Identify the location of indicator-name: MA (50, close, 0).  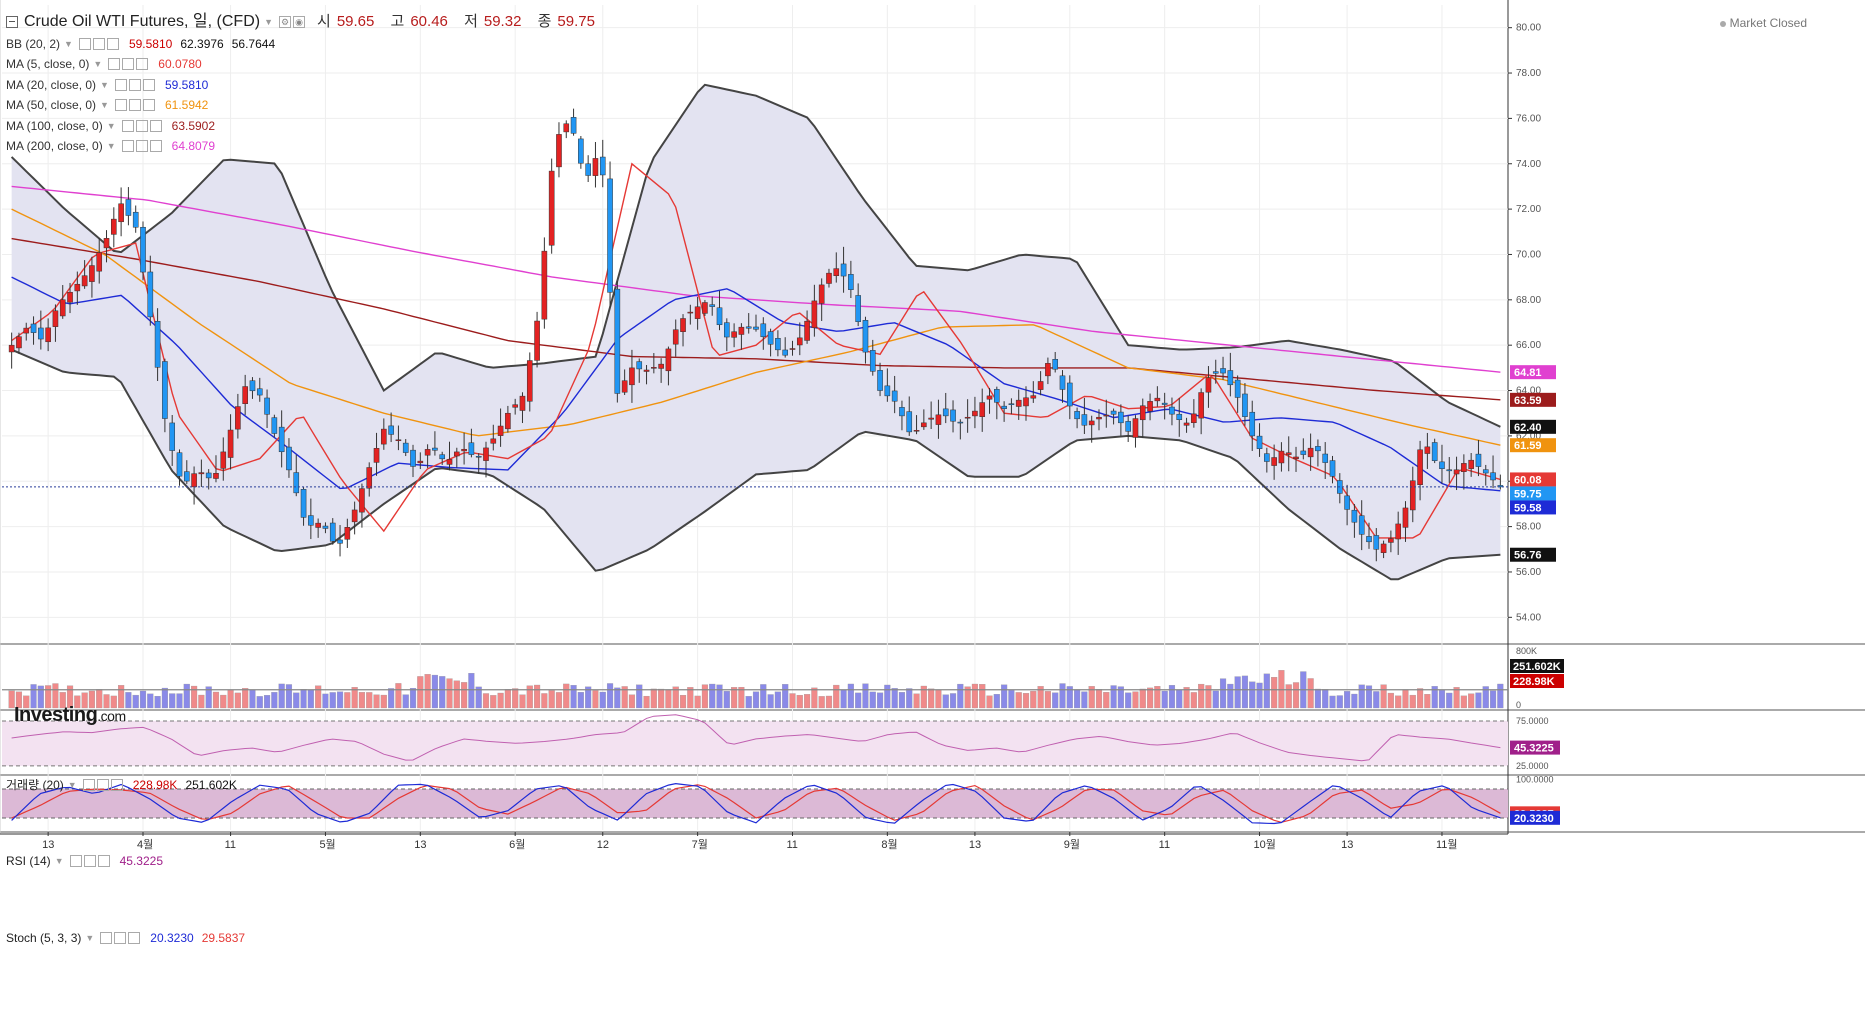
(51, 105).